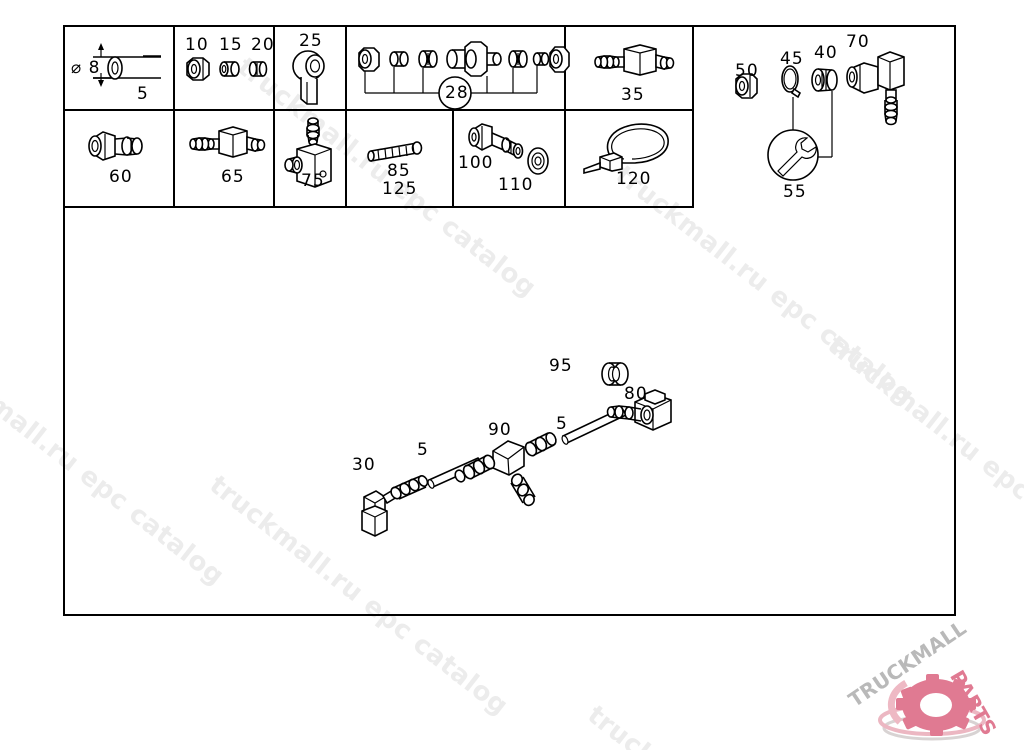 The image size is (1024, 750). Describe the element at coordinates (233, 177) in the screenshot. I see `legend-label-part: 65` at that location.